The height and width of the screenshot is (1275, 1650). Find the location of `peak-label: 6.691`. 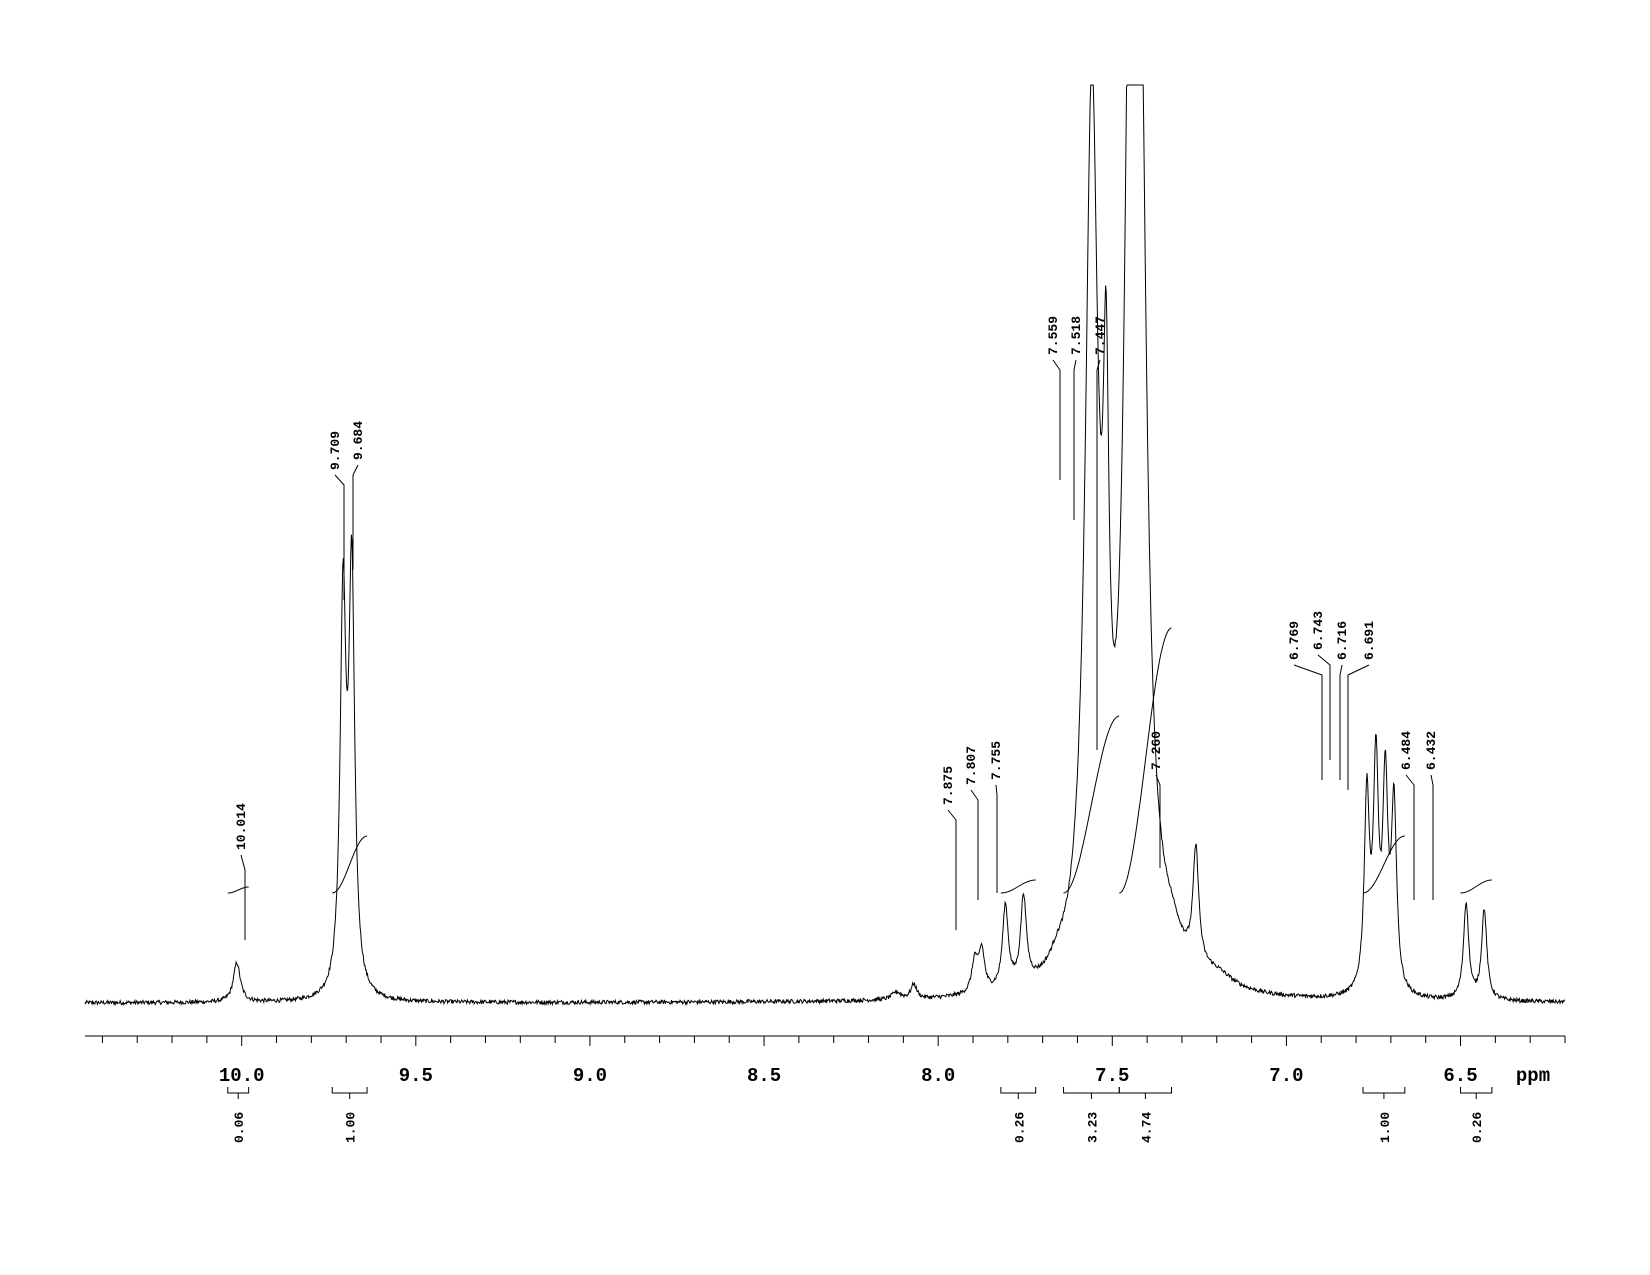

peak-label: 6.691 is located at coordinates (1369, 640).